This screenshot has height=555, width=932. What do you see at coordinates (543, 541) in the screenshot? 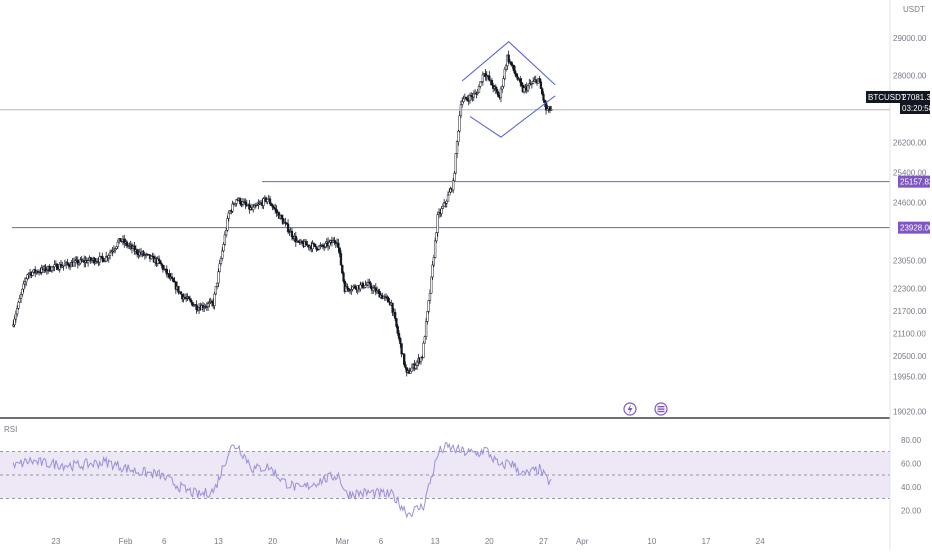
I see `time-tick-label: 27` at bounding box center [543, 541].